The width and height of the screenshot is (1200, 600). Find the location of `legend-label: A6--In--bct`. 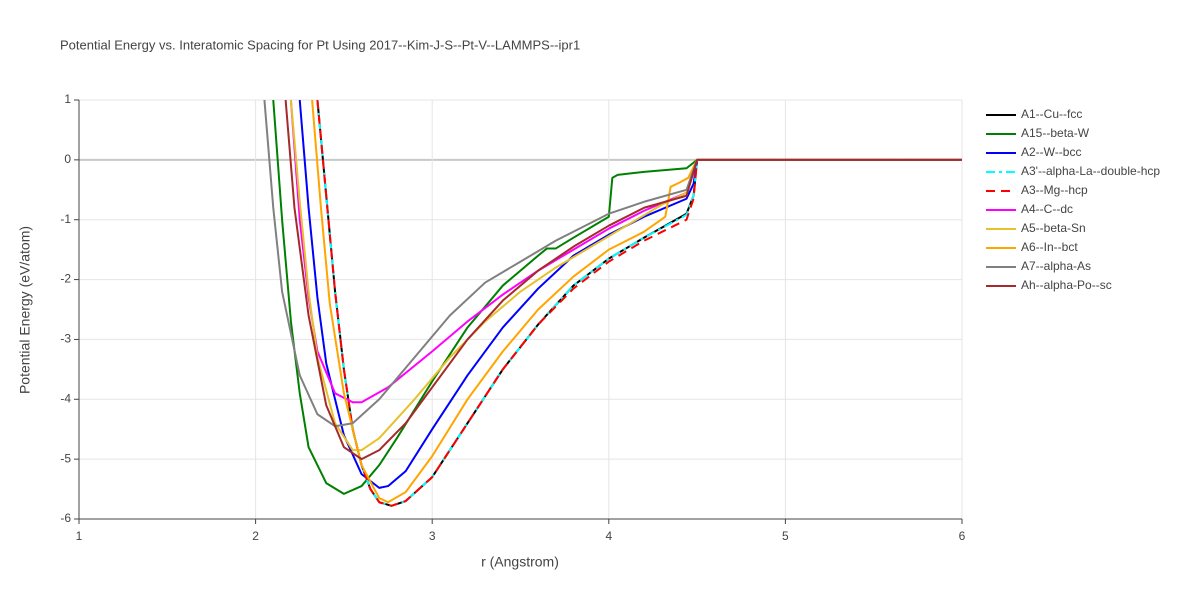

legend-label: A6--In--bct is located at coordinates (1049, 247).